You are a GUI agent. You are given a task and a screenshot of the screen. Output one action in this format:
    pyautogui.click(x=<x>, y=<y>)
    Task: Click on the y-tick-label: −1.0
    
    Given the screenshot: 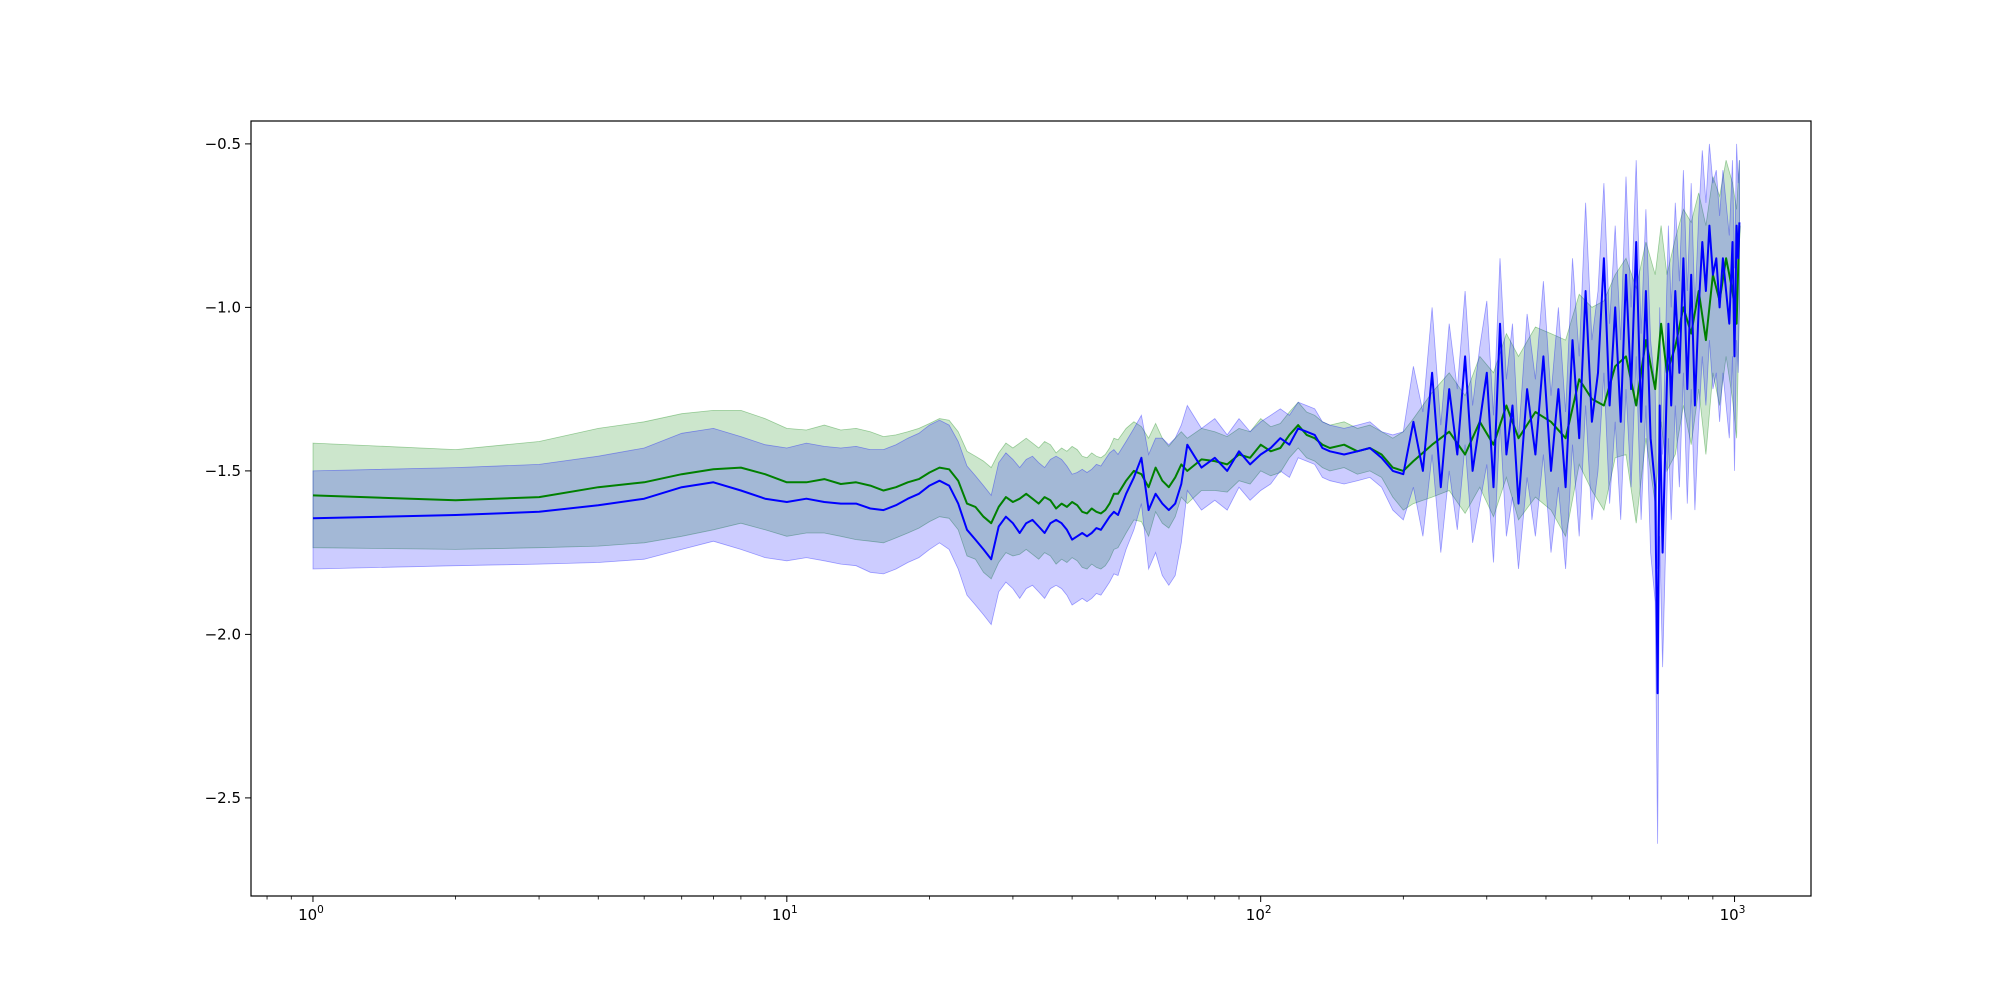 What is the action you would take?
    pyautogui.click(x=223, y=307)
    